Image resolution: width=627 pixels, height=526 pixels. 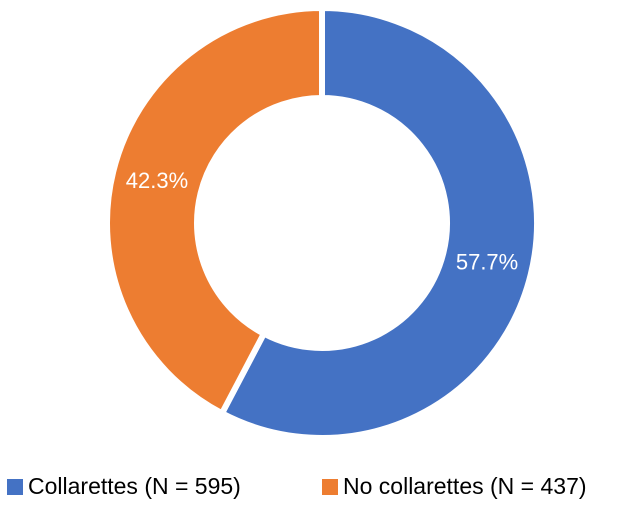 What do you see at coordinates (134, 486) in the screenshot?
I see `legend-label: Collarettes (N = 595)` at bounding box center [134, 486].